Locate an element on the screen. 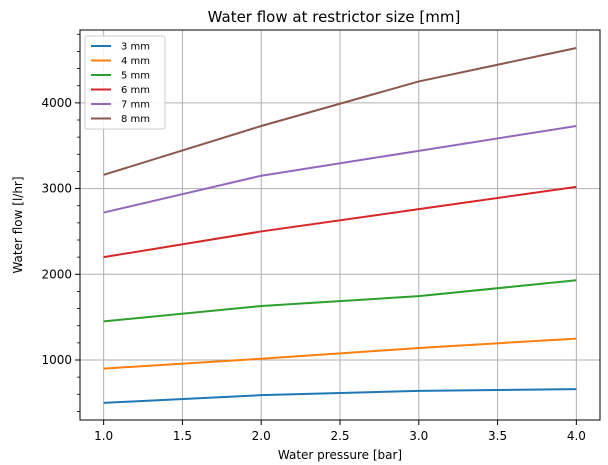 This screenshot has height=465, width=608. legend-box is located at coordinates (125, 82).